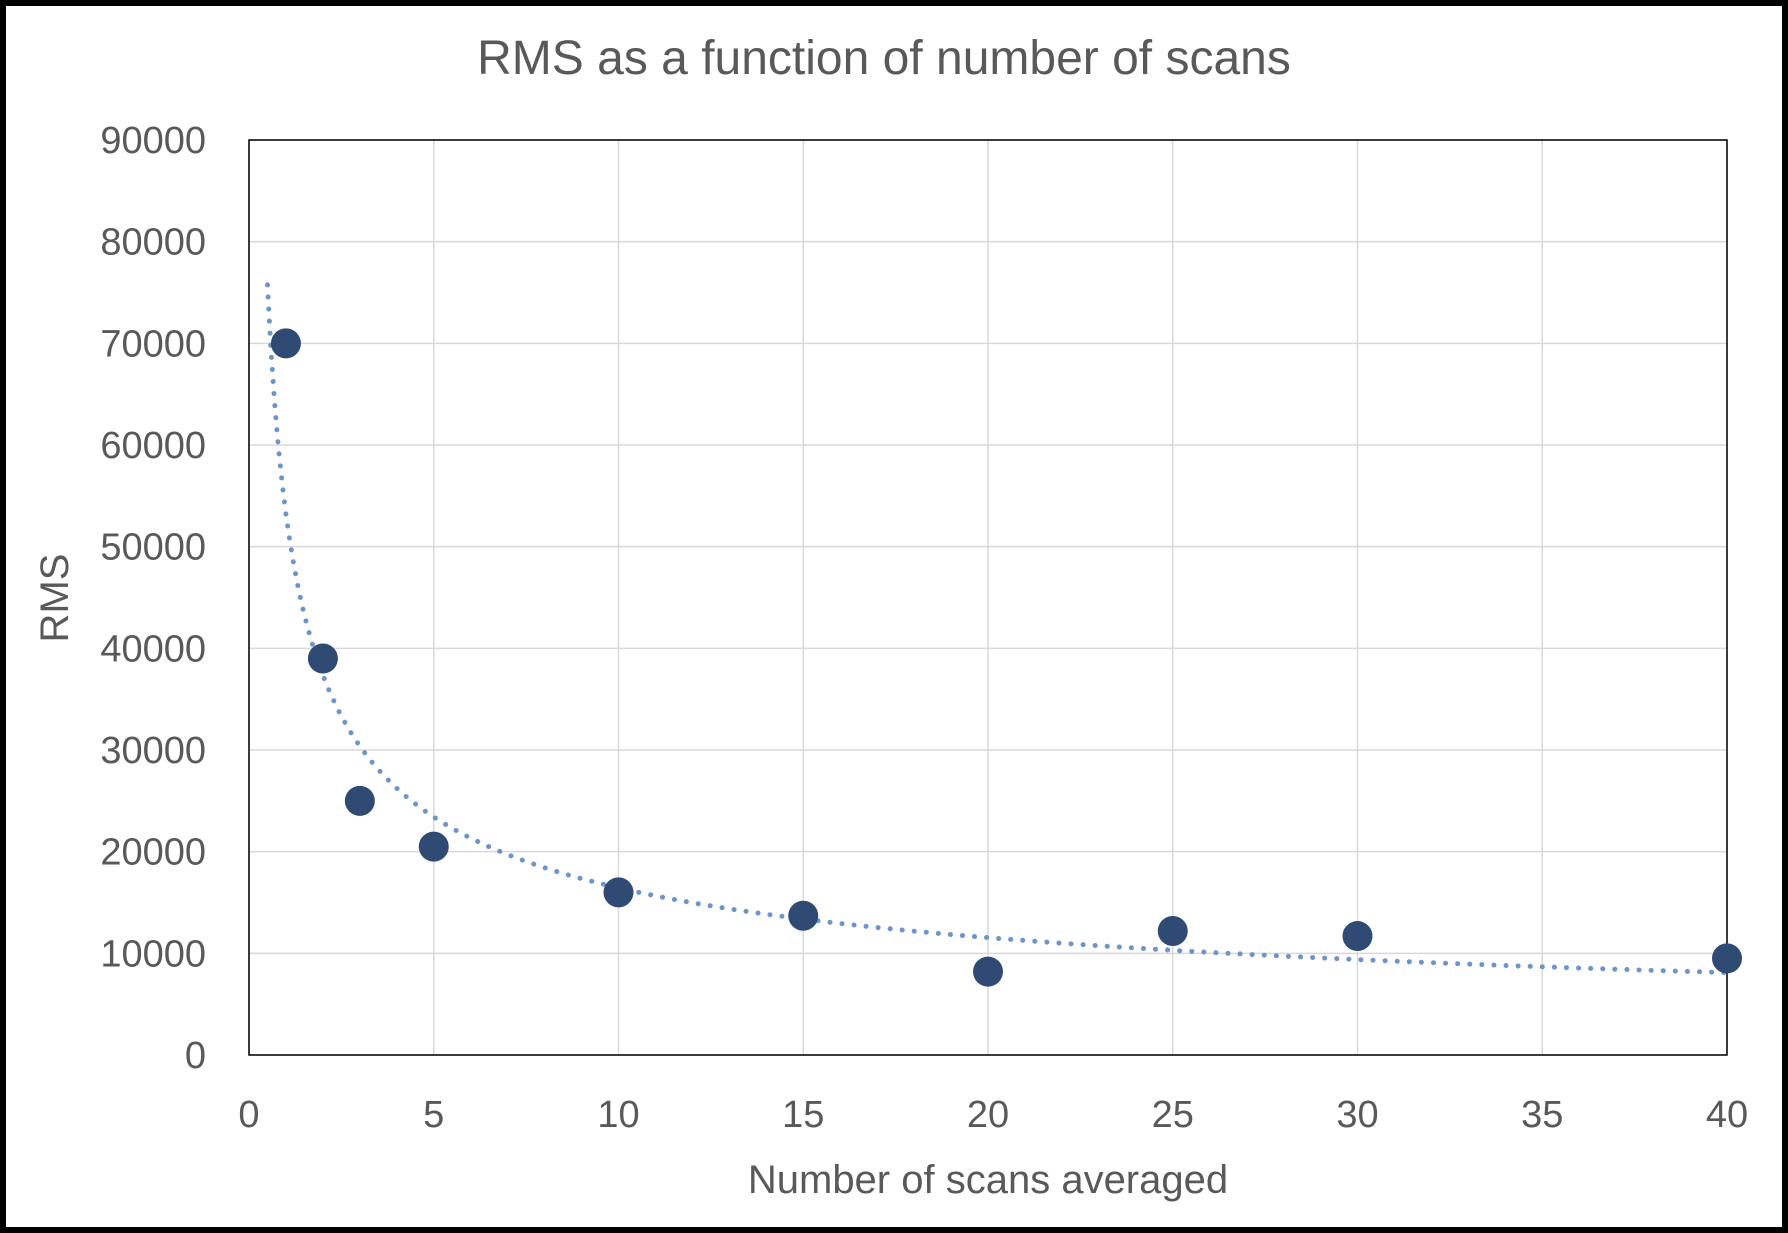 The image size is (1788, 1233). Describe the element at coordinates (248, 1115) in the screenshot. I see `x-tick-label: 0` at that location.